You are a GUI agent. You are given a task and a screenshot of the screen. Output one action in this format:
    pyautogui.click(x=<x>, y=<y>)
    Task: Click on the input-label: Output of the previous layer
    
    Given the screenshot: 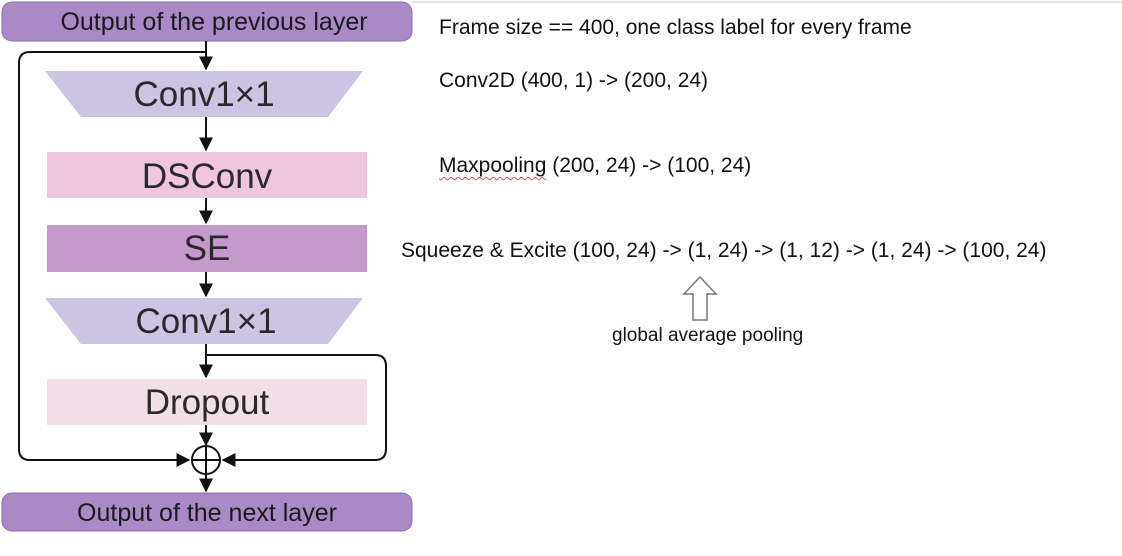 What is the action you would take?
    pyautogui.click(x=213, y=22)
    